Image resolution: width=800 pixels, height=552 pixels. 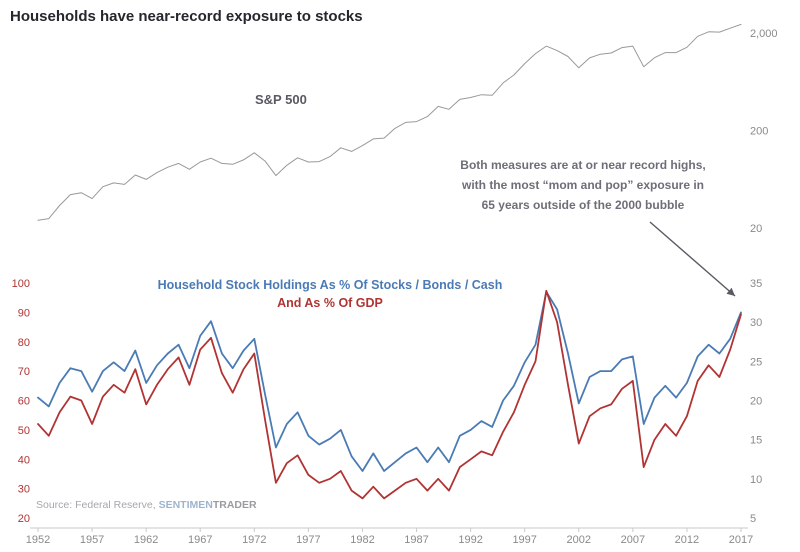 What do you see at coordinates (583, 205) in the screenshot?
I see `annotation-line-3: 65 years outside of the 2000 bubble` at bounding box center [583, 205].